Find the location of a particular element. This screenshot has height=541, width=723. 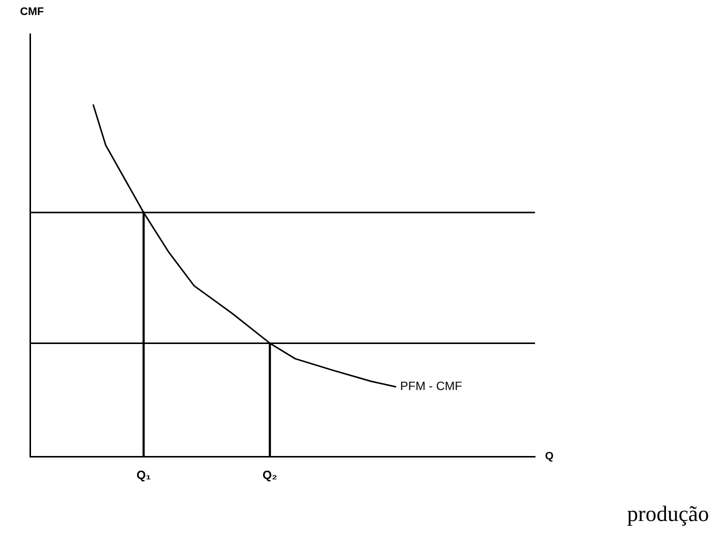

text: produção is located at coordinates (668, 514).